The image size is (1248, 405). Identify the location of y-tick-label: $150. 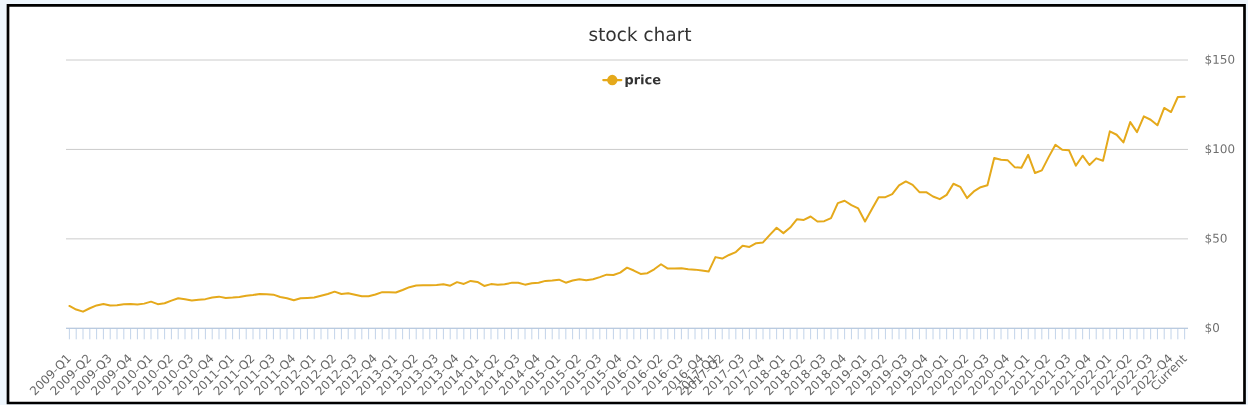
(1220, 60).